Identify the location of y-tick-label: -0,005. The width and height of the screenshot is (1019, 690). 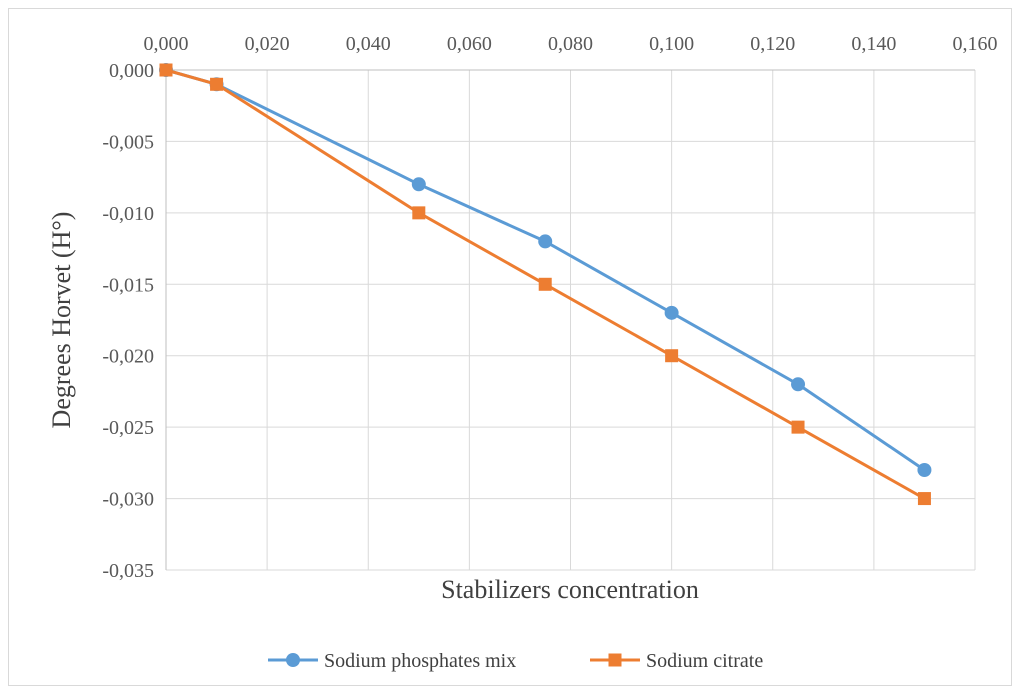
(128, 142).